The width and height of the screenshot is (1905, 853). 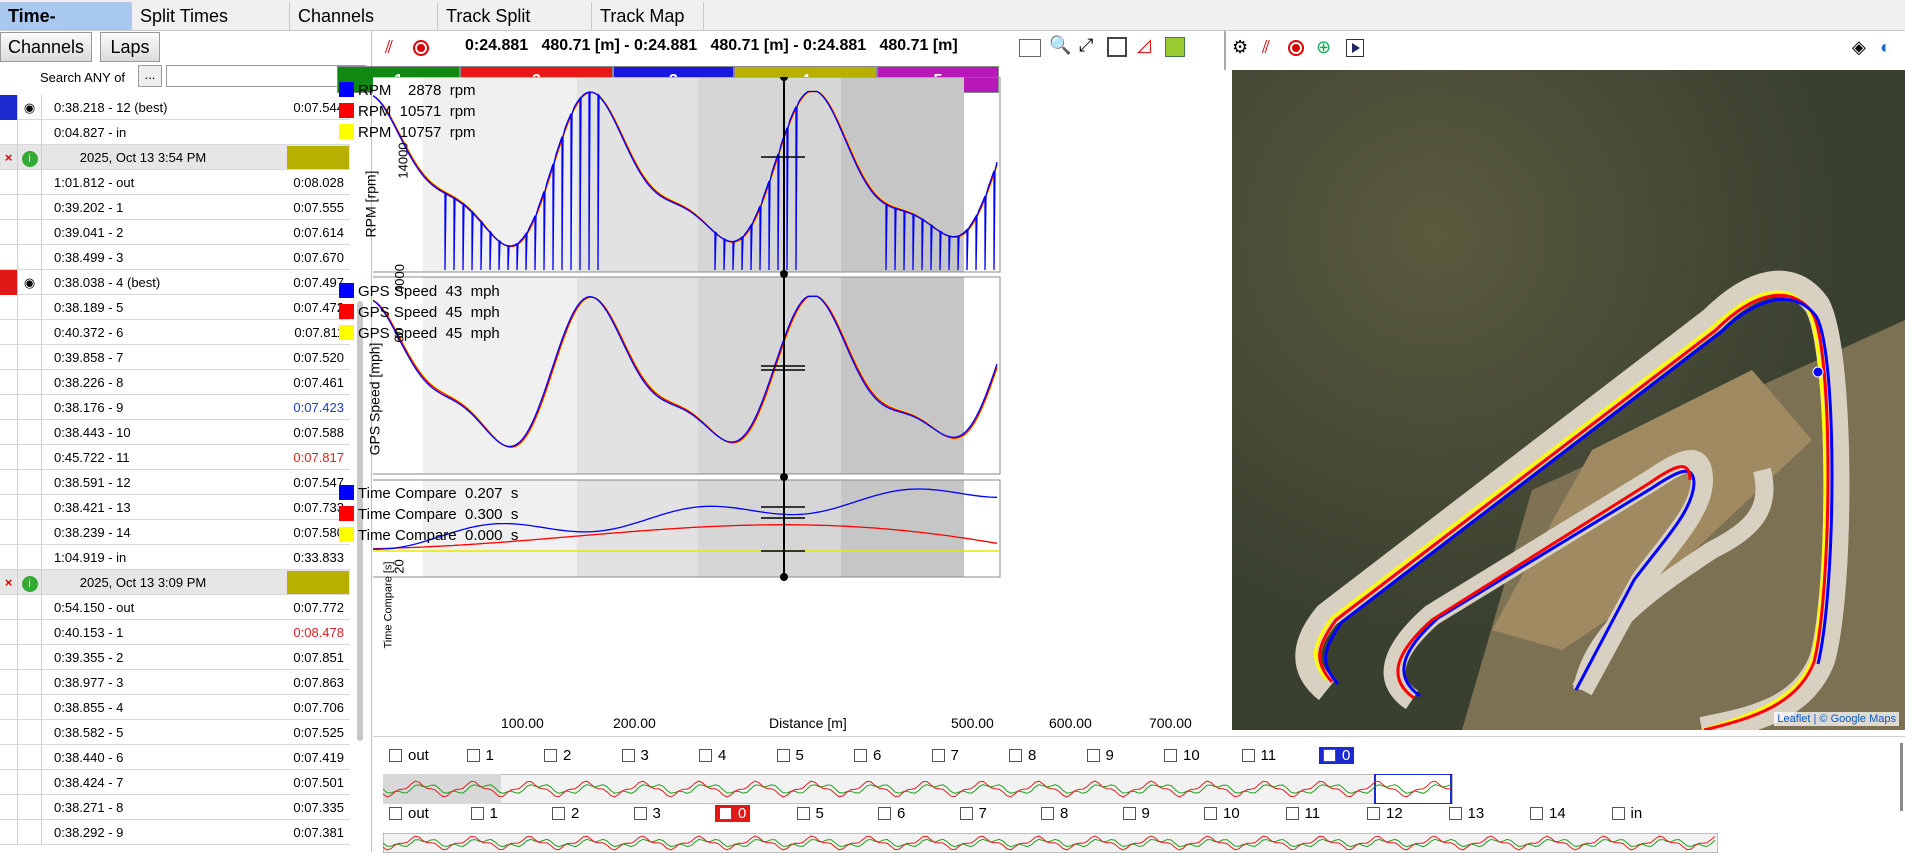 I want to click on lap-toggle: 12, so click(x=1385, y=813).